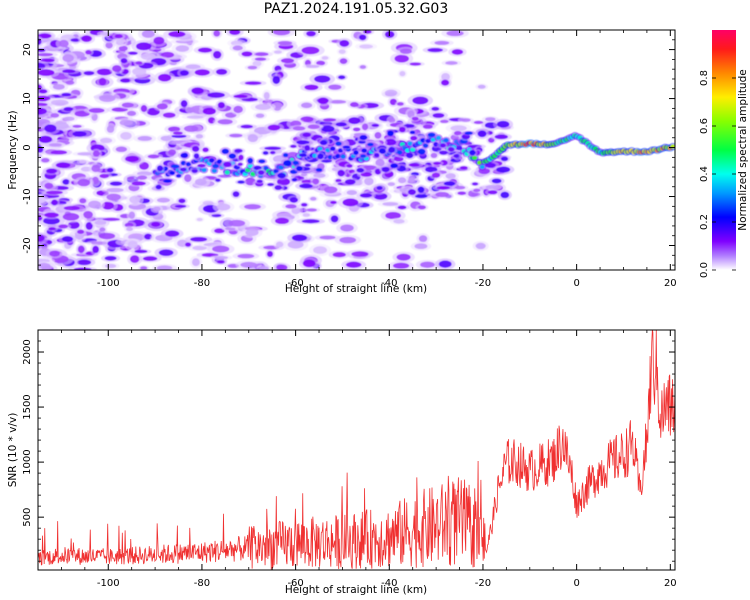 This screenshot has height=600, width=750. I want to click on snr-ytick-label: 2000, so click(27, 351).